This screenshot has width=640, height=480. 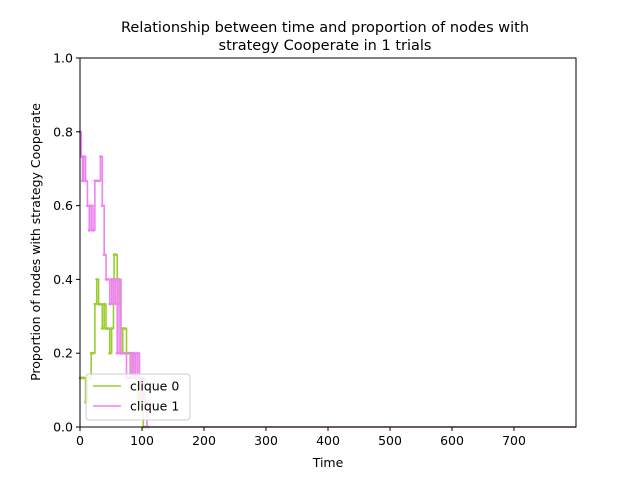 I want to click on y-tick-label: 0.8, so click(x=63, y=131).